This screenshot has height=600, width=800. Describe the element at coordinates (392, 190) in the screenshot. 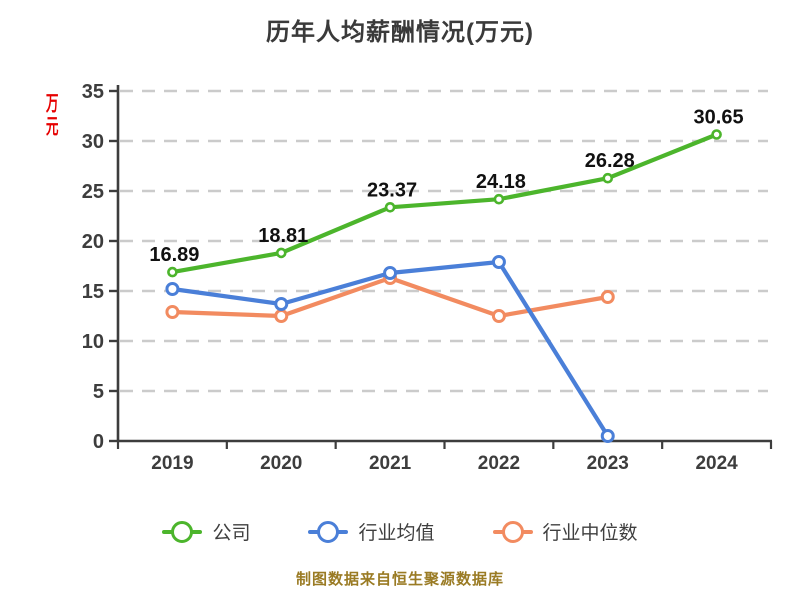

I see `data-label: 23.37` at that location.